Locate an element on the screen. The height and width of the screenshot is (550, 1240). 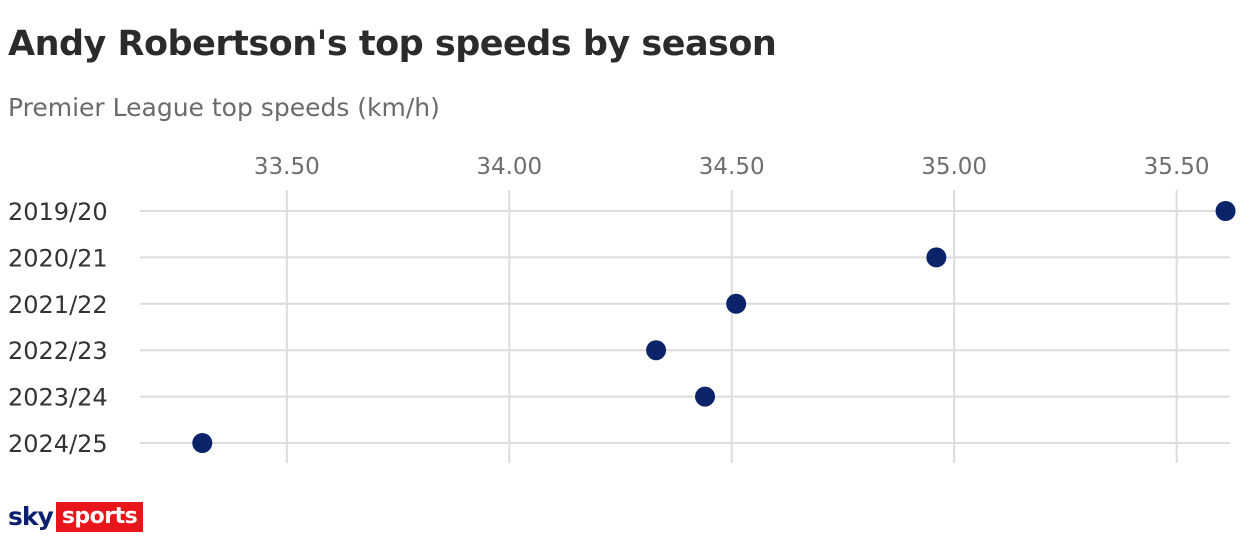
chart-subtitle: Premier League top speeds (km/h) is located at coordinates (224, 107).